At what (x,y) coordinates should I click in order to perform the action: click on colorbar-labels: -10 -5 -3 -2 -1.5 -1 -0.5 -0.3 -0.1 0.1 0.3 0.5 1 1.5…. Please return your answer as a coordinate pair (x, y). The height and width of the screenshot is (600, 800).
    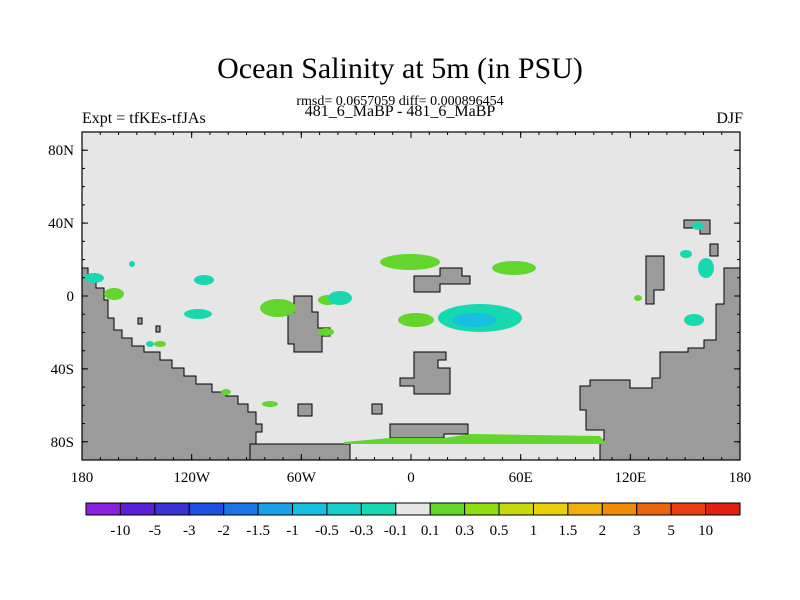
    Looking at the image, I should click on (411, 531).